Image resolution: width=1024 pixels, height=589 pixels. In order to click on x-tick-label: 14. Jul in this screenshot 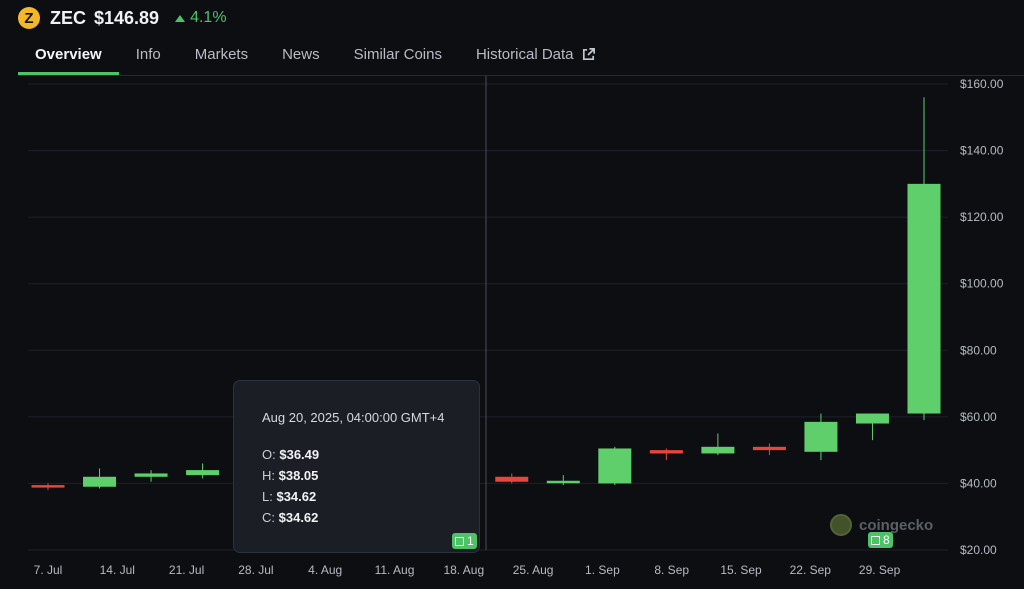, I will do `click(117, 570)`.